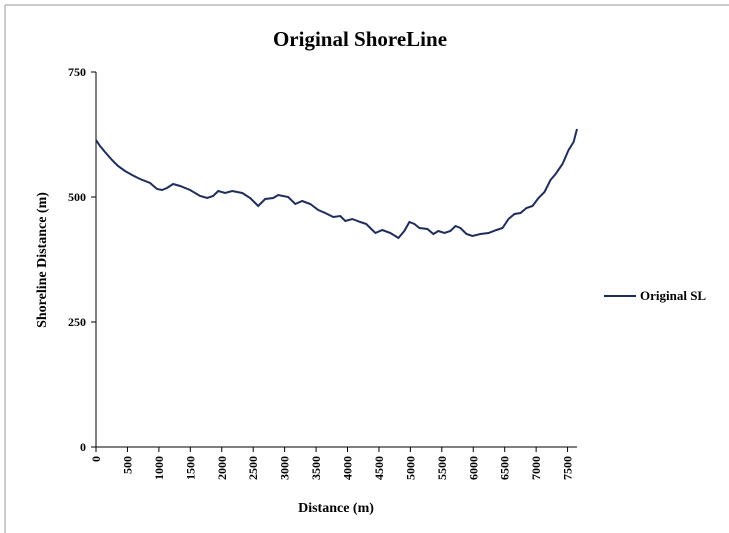 The width and height of the screenshot is (729, 533). Describe the element at coordinates (536, 468) in the screenshot. I see `x-tick-label: 7000` at that location.